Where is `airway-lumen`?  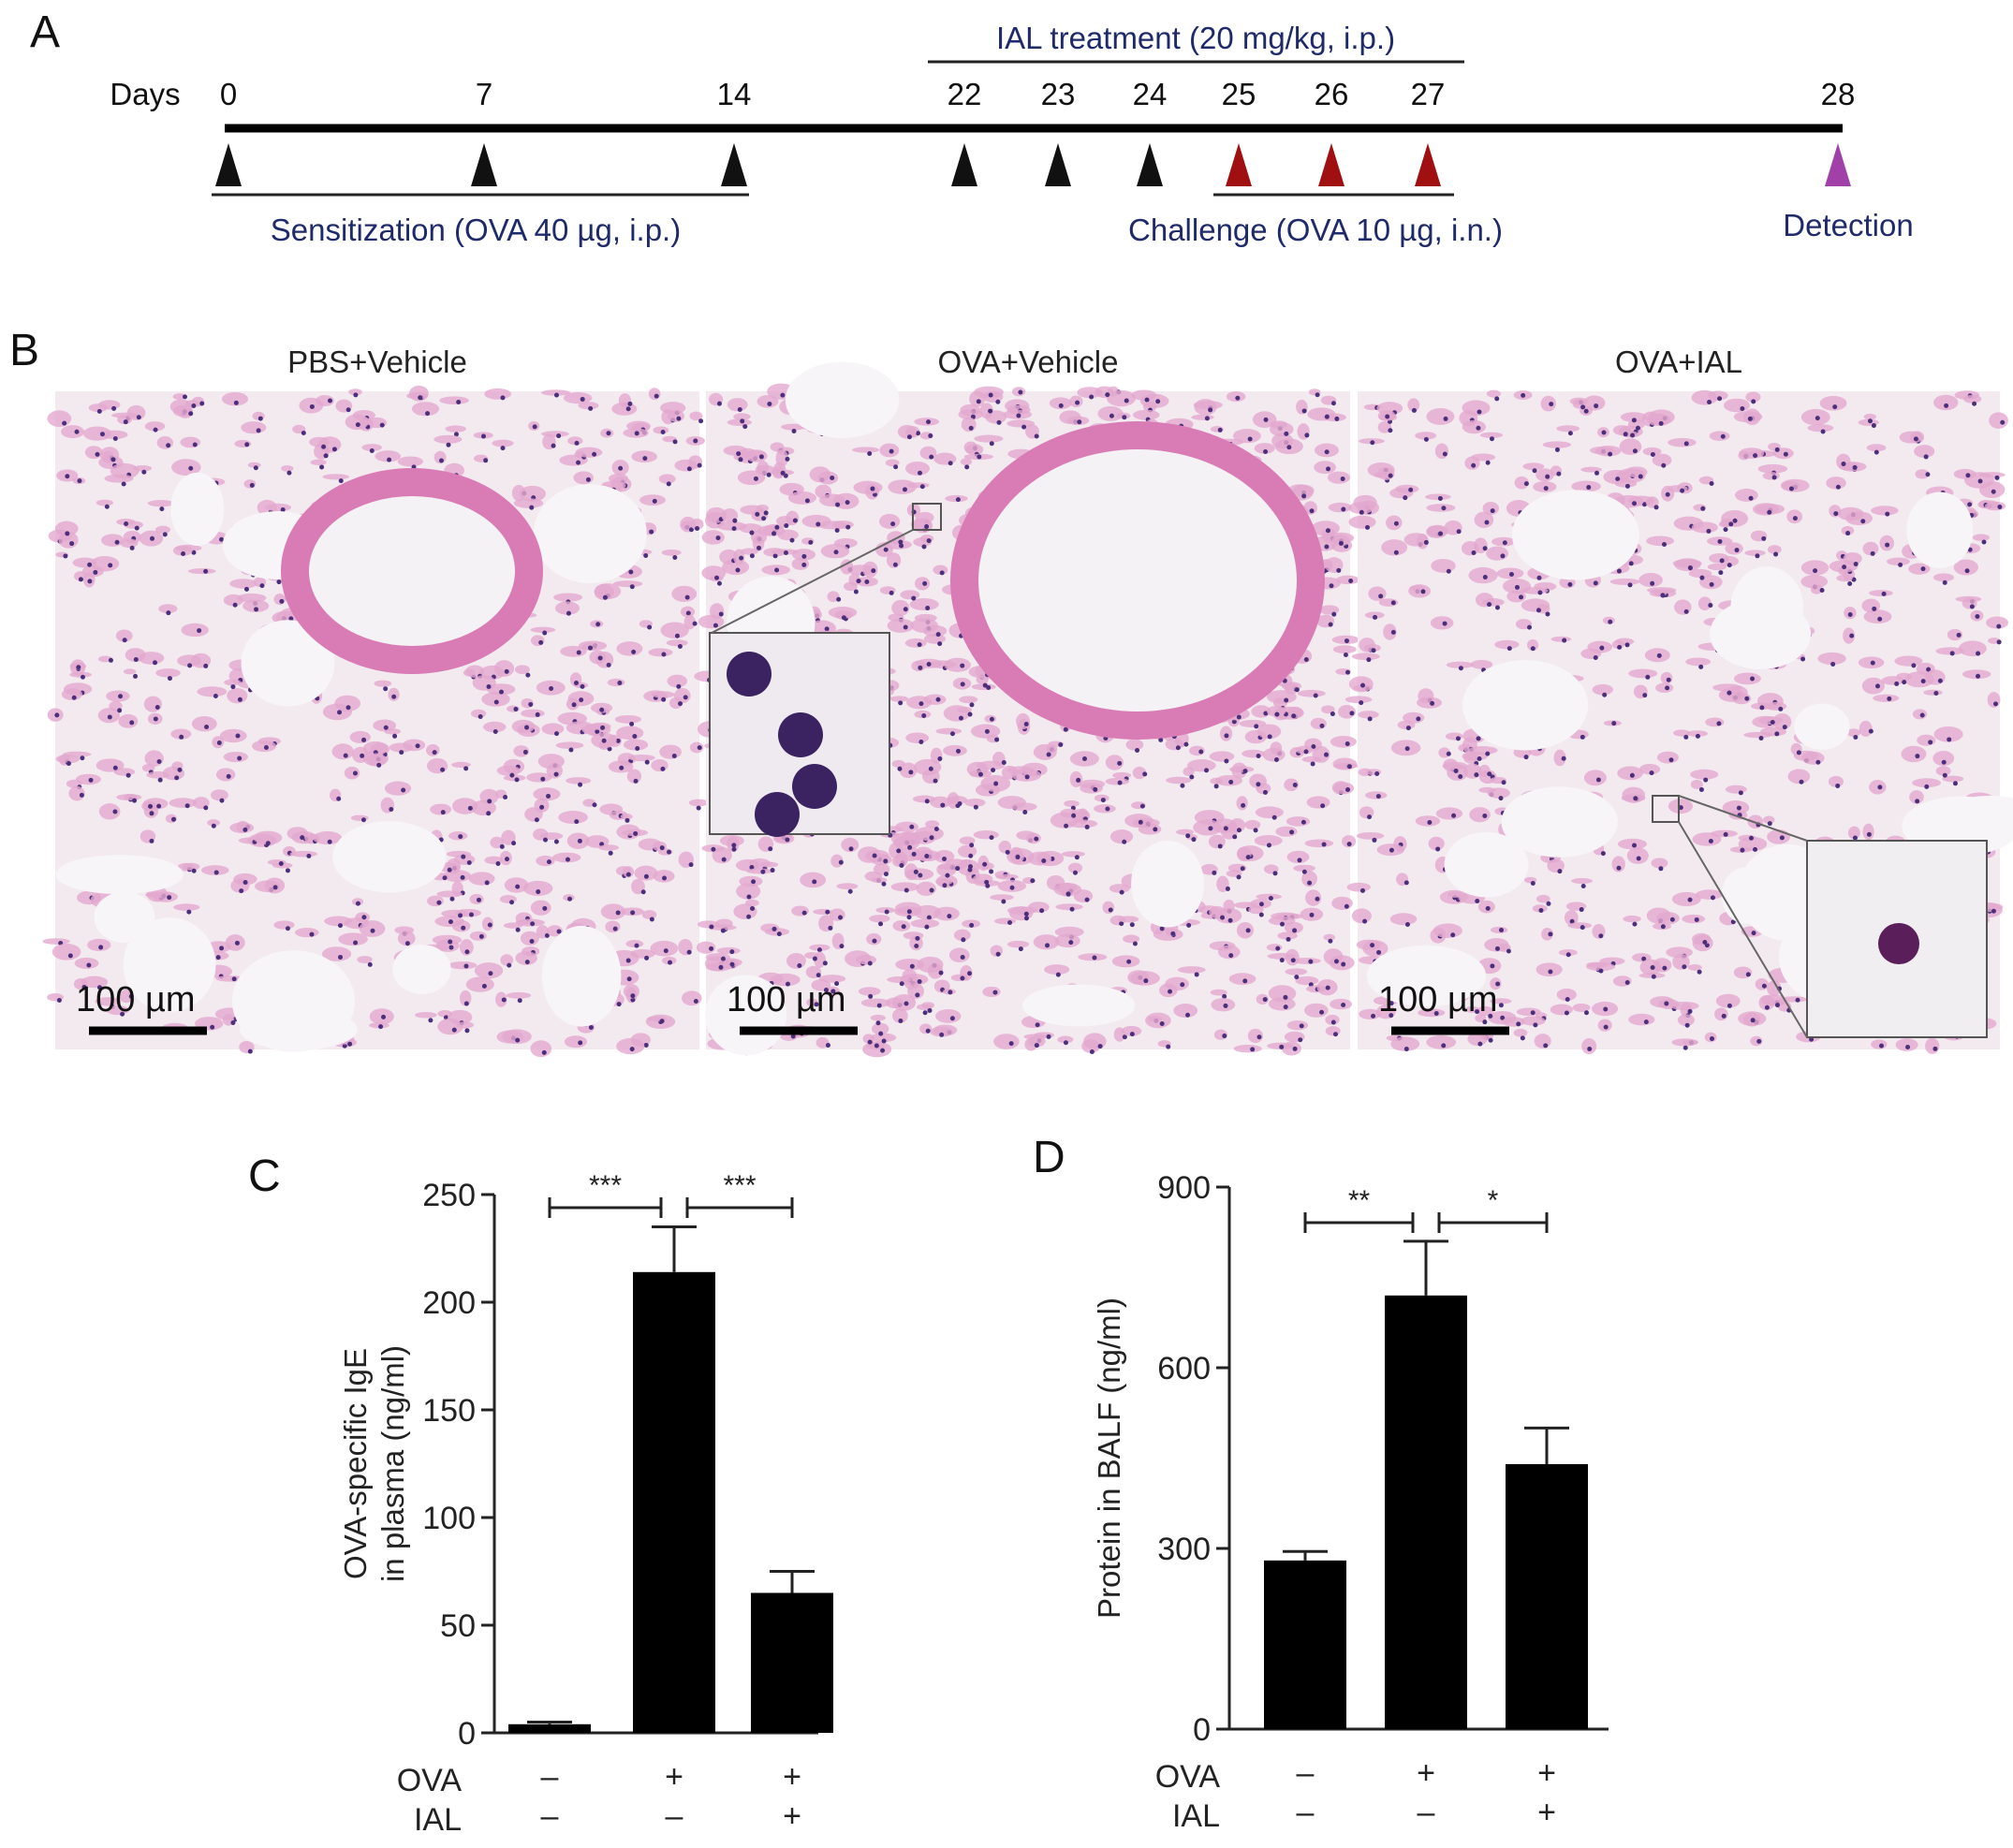 airway-lumen is located at coordinates (1137, 580).